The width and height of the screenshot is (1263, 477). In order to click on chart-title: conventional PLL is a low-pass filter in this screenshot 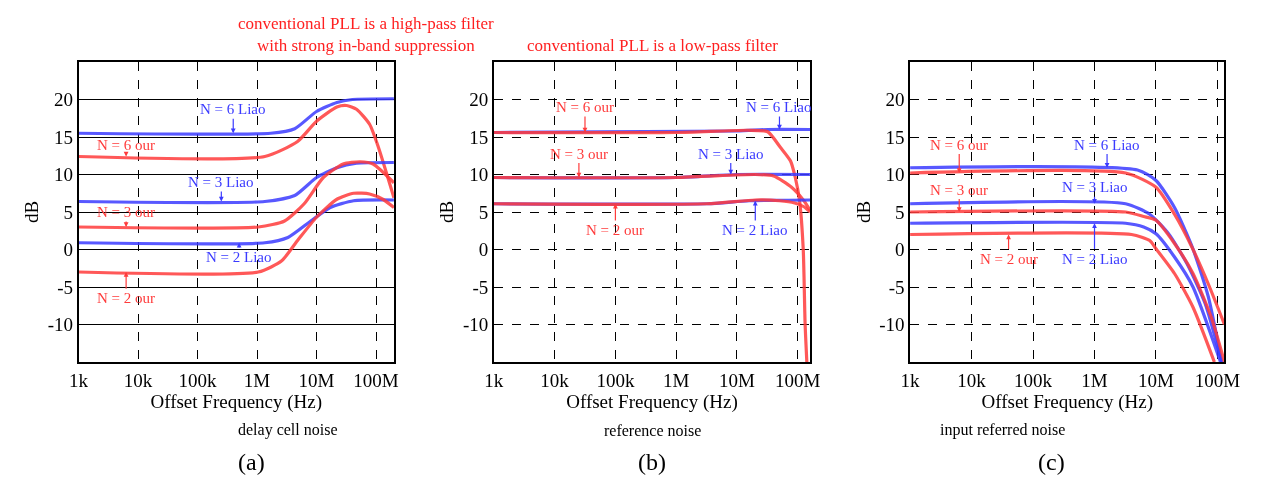, I will do `click(653, 45)`.